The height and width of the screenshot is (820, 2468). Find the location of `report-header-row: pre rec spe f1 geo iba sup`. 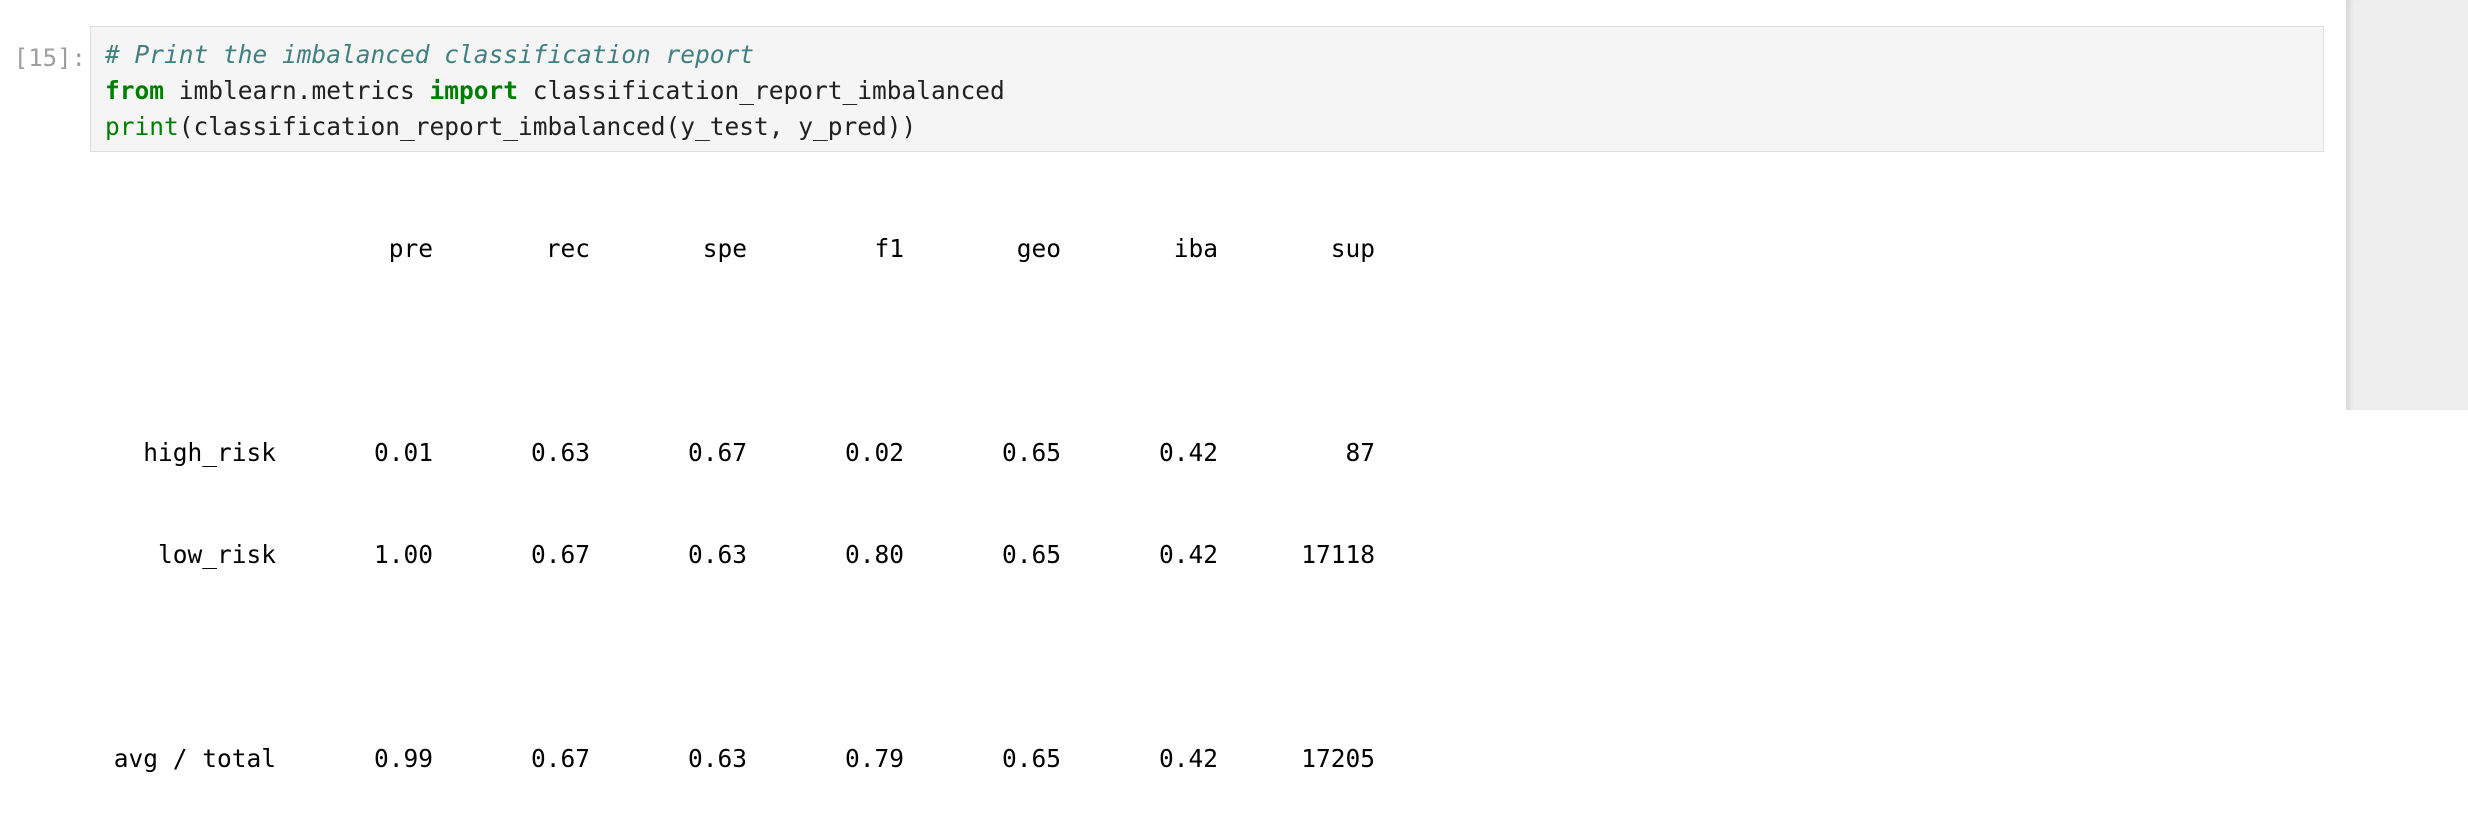

report-header-row: pre rec spe f1 geo iba sup is located at coordinates (739, 249).